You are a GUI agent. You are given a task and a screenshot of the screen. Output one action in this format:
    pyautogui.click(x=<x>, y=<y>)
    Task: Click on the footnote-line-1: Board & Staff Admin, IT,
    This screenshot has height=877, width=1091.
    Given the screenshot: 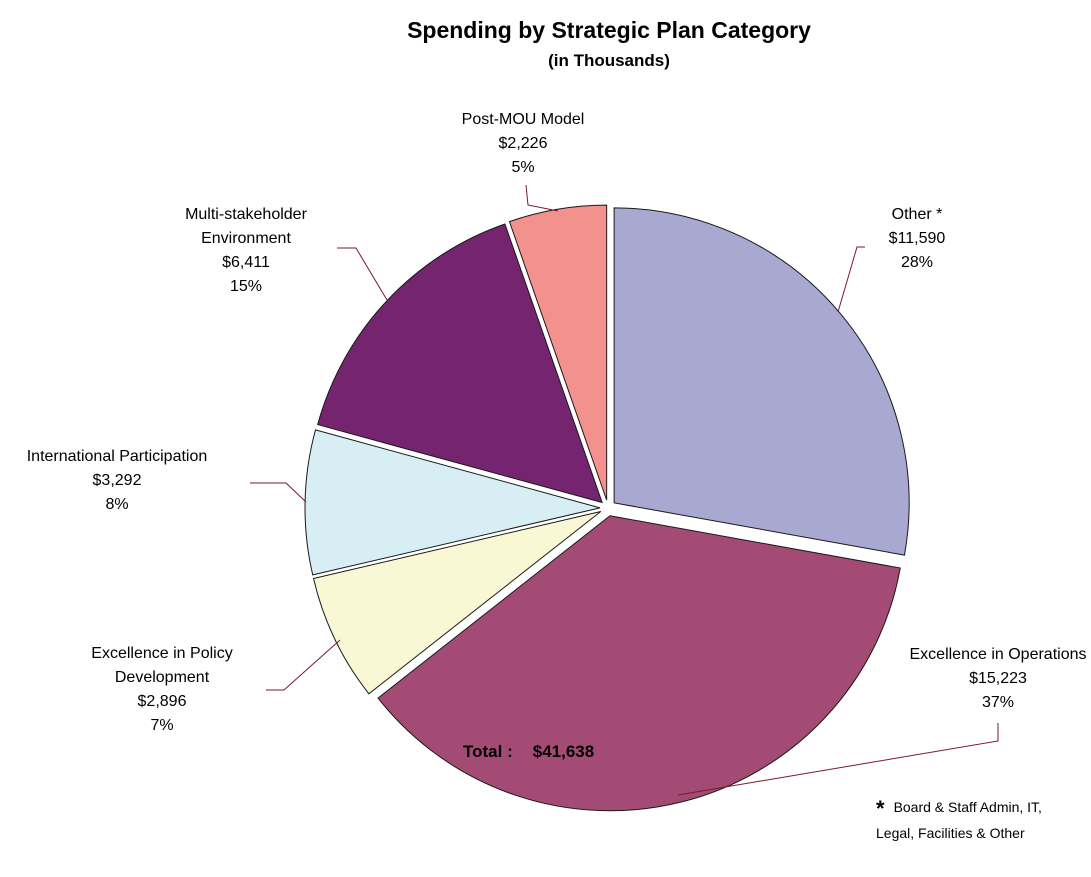 What is the action you would take?
    pyautogui.click(x=967, y=807)
    